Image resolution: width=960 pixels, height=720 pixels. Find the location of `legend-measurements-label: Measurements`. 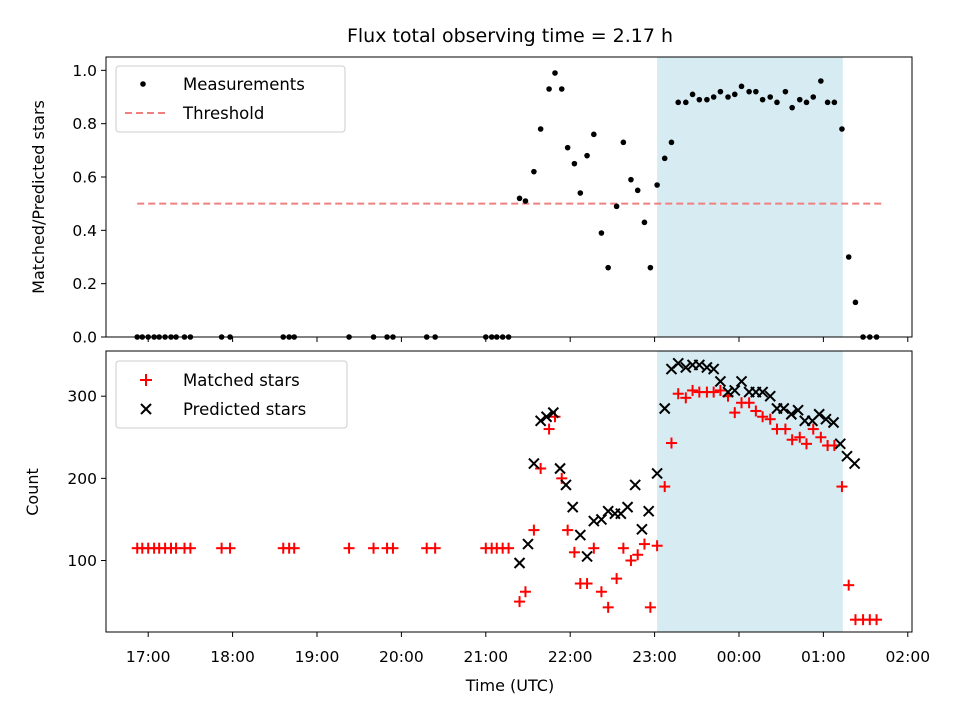

legend-measurements-label: Measurements is located at coordinates (244, 84).